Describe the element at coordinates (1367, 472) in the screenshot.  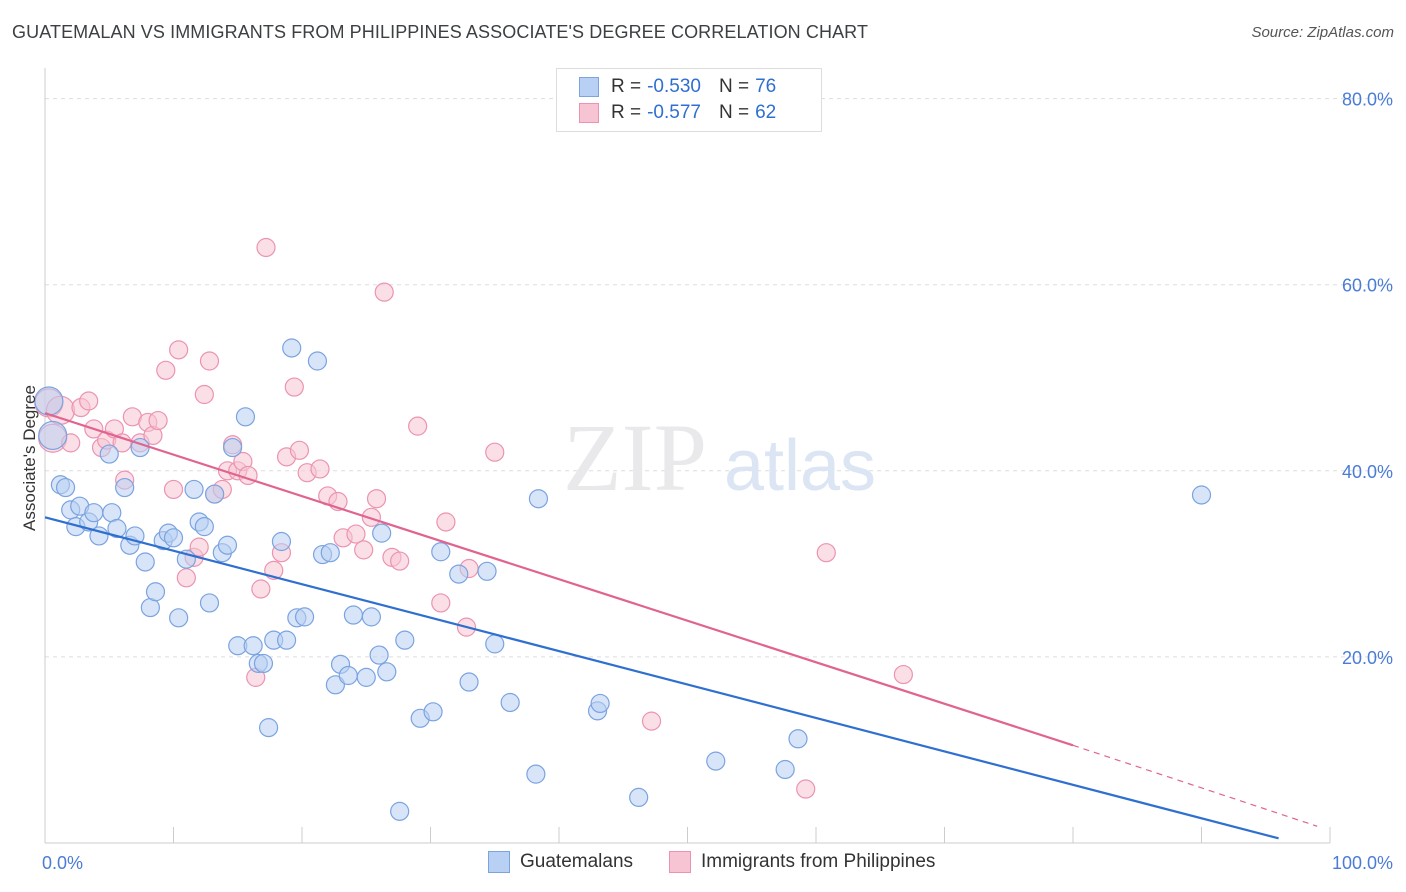
I see `y-tick-label: 40.0%` at that location.